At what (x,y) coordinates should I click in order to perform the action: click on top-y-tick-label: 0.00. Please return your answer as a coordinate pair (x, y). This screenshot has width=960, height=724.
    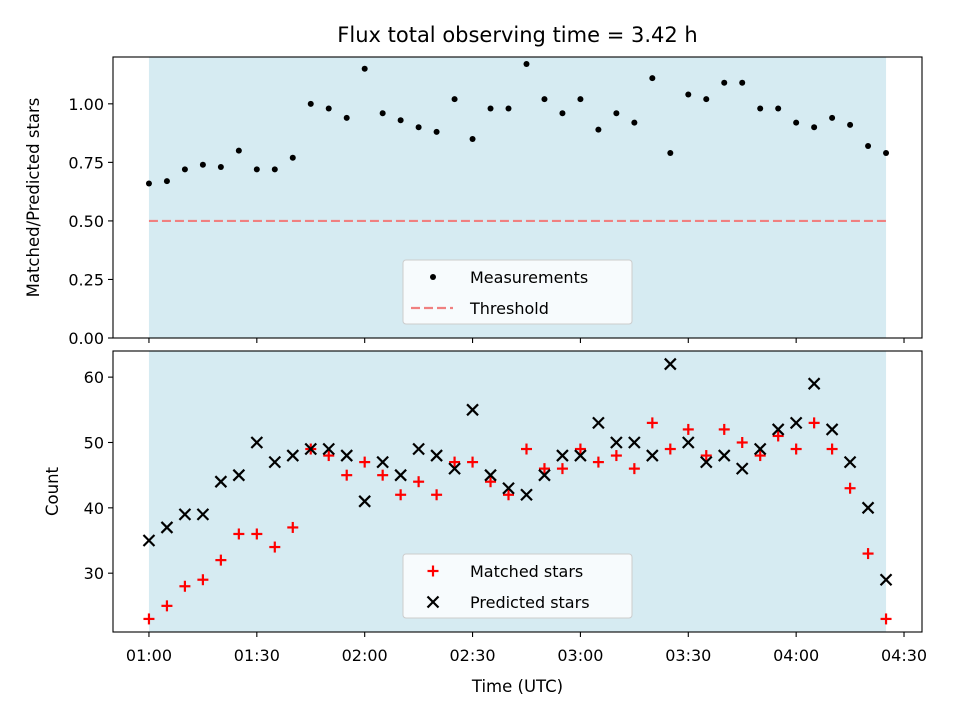
    Looking at the image, I should click on (86, 338).